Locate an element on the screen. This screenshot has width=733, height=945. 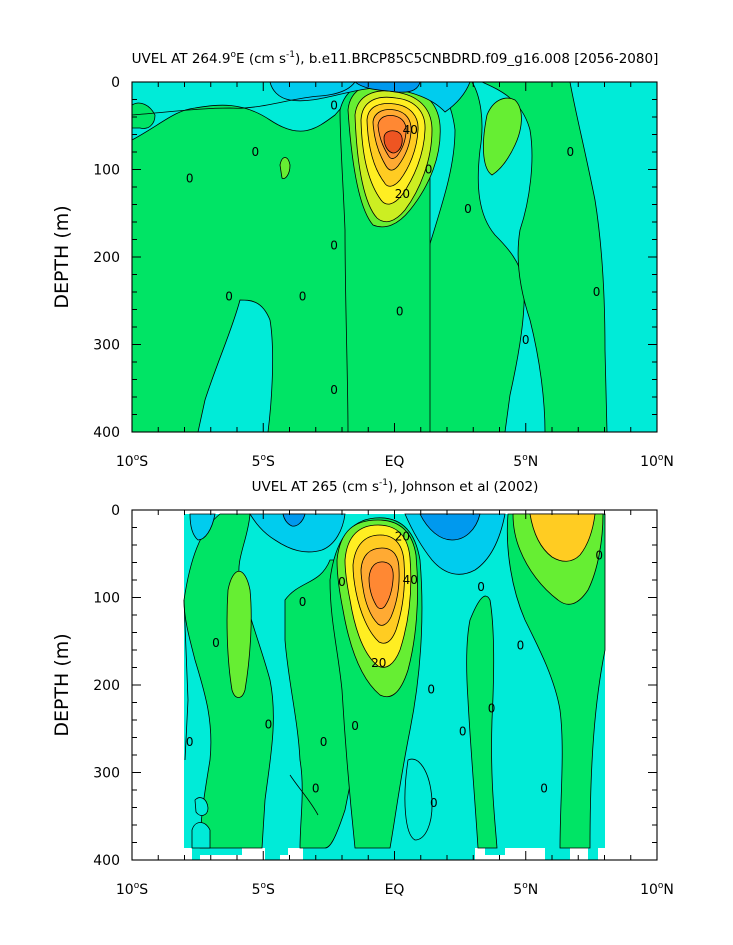
eastward-region-east is located at coordinates (482, 722).